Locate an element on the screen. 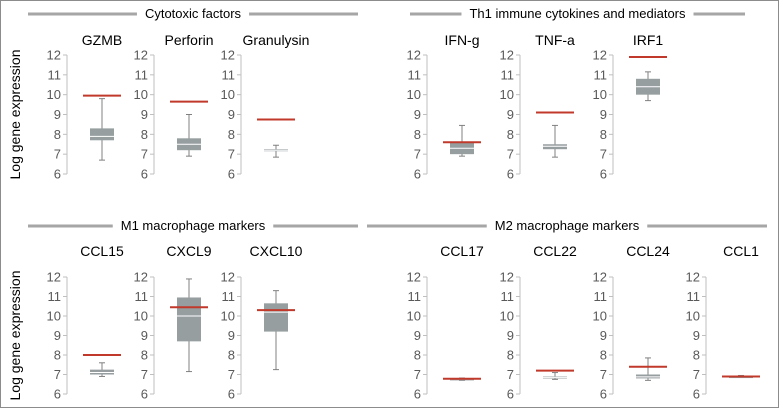 The height and width of the screenshot is (408, 779). group-title: M2 macrophage markers is located at coordinates (567, 225).